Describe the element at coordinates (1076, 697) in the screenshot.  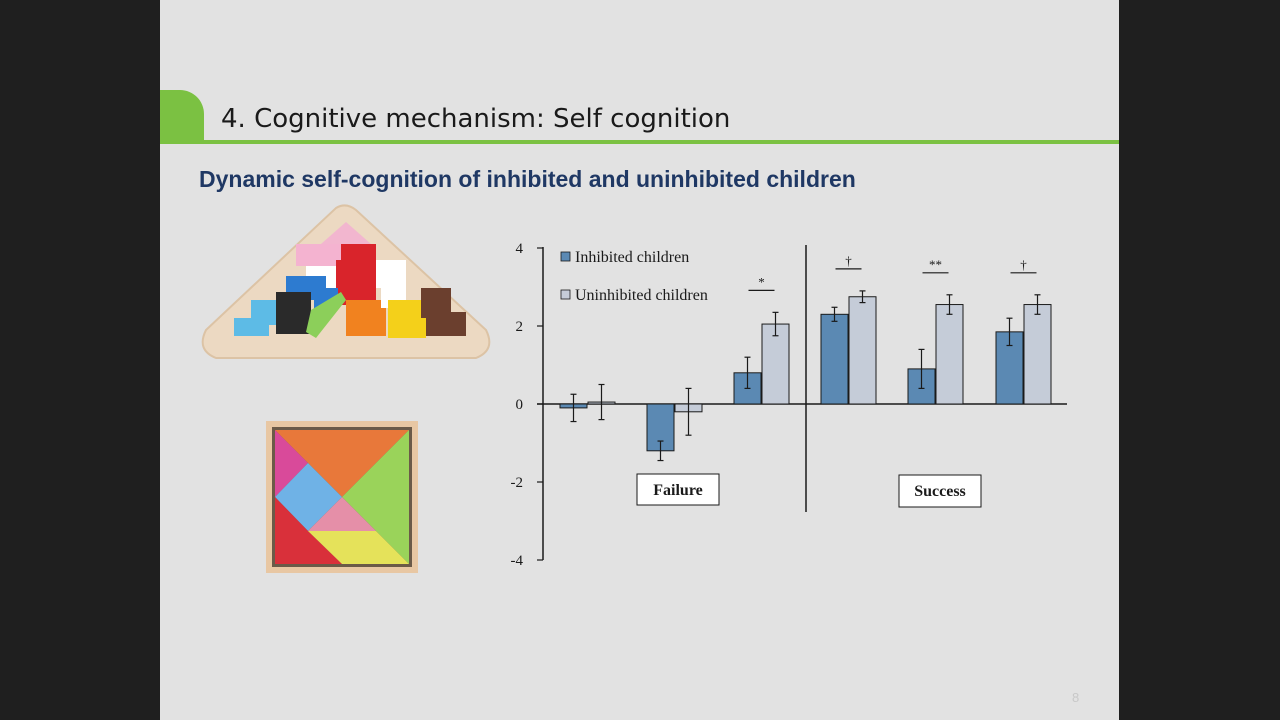
I see `page-number: 8` at that location.